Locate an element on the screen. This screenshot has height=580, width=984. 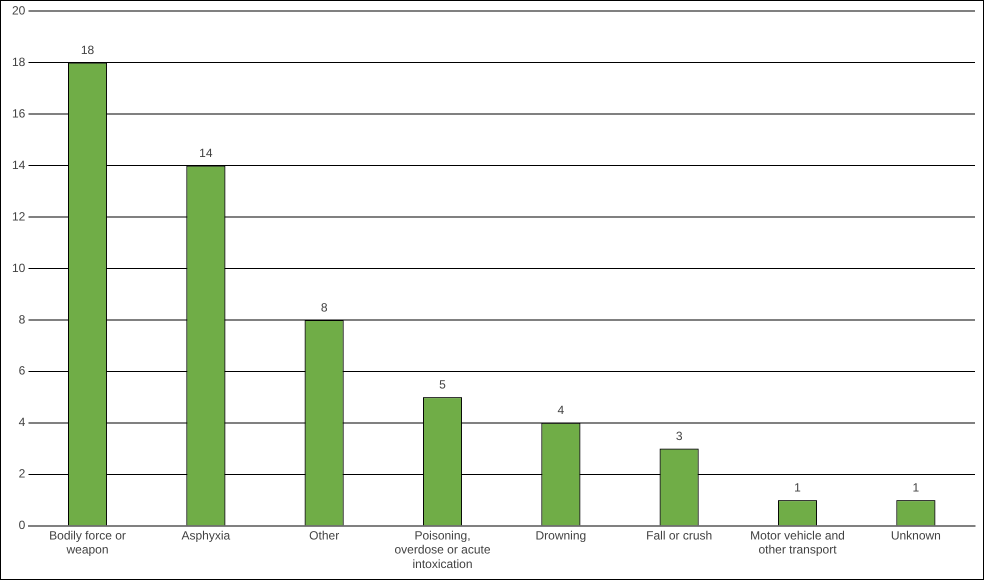
x-tick-label: Other is located at coordinates (324, 535).